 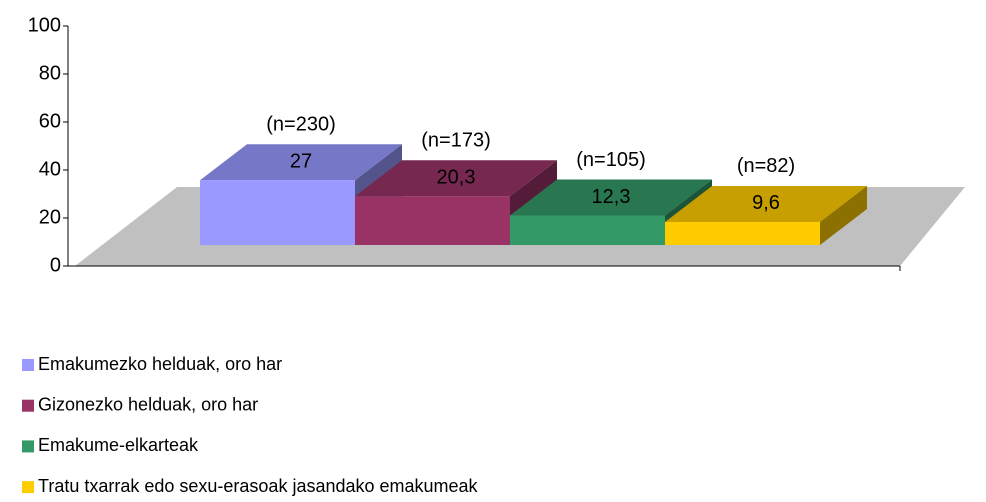 I want to click on legend-label: Emakume-elkarteak, so click(x=118, y=445).